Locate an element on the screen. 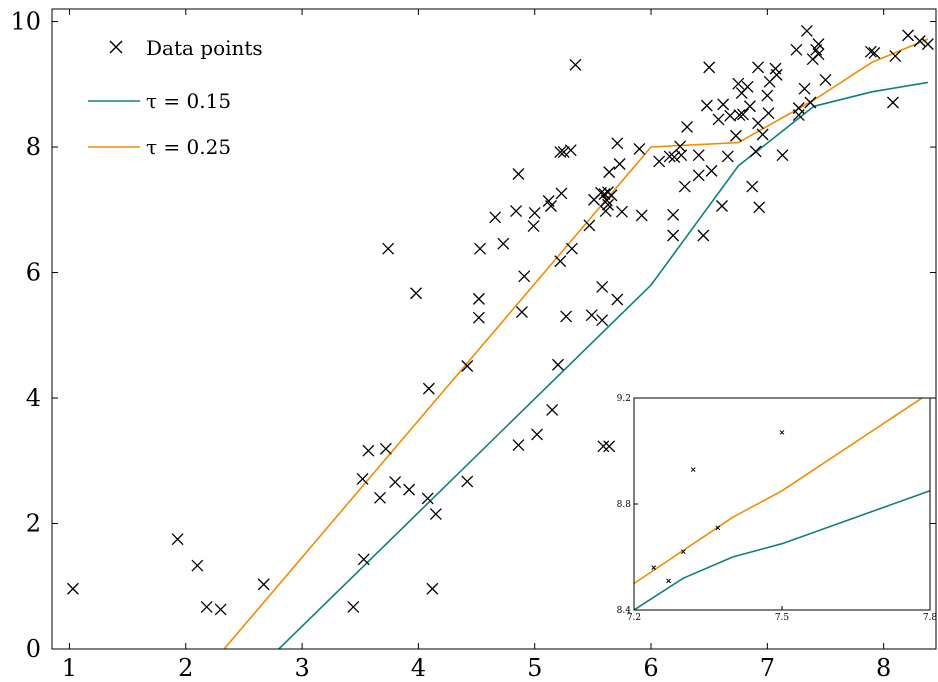  inset-data-points is located at coordinates (718, 507).